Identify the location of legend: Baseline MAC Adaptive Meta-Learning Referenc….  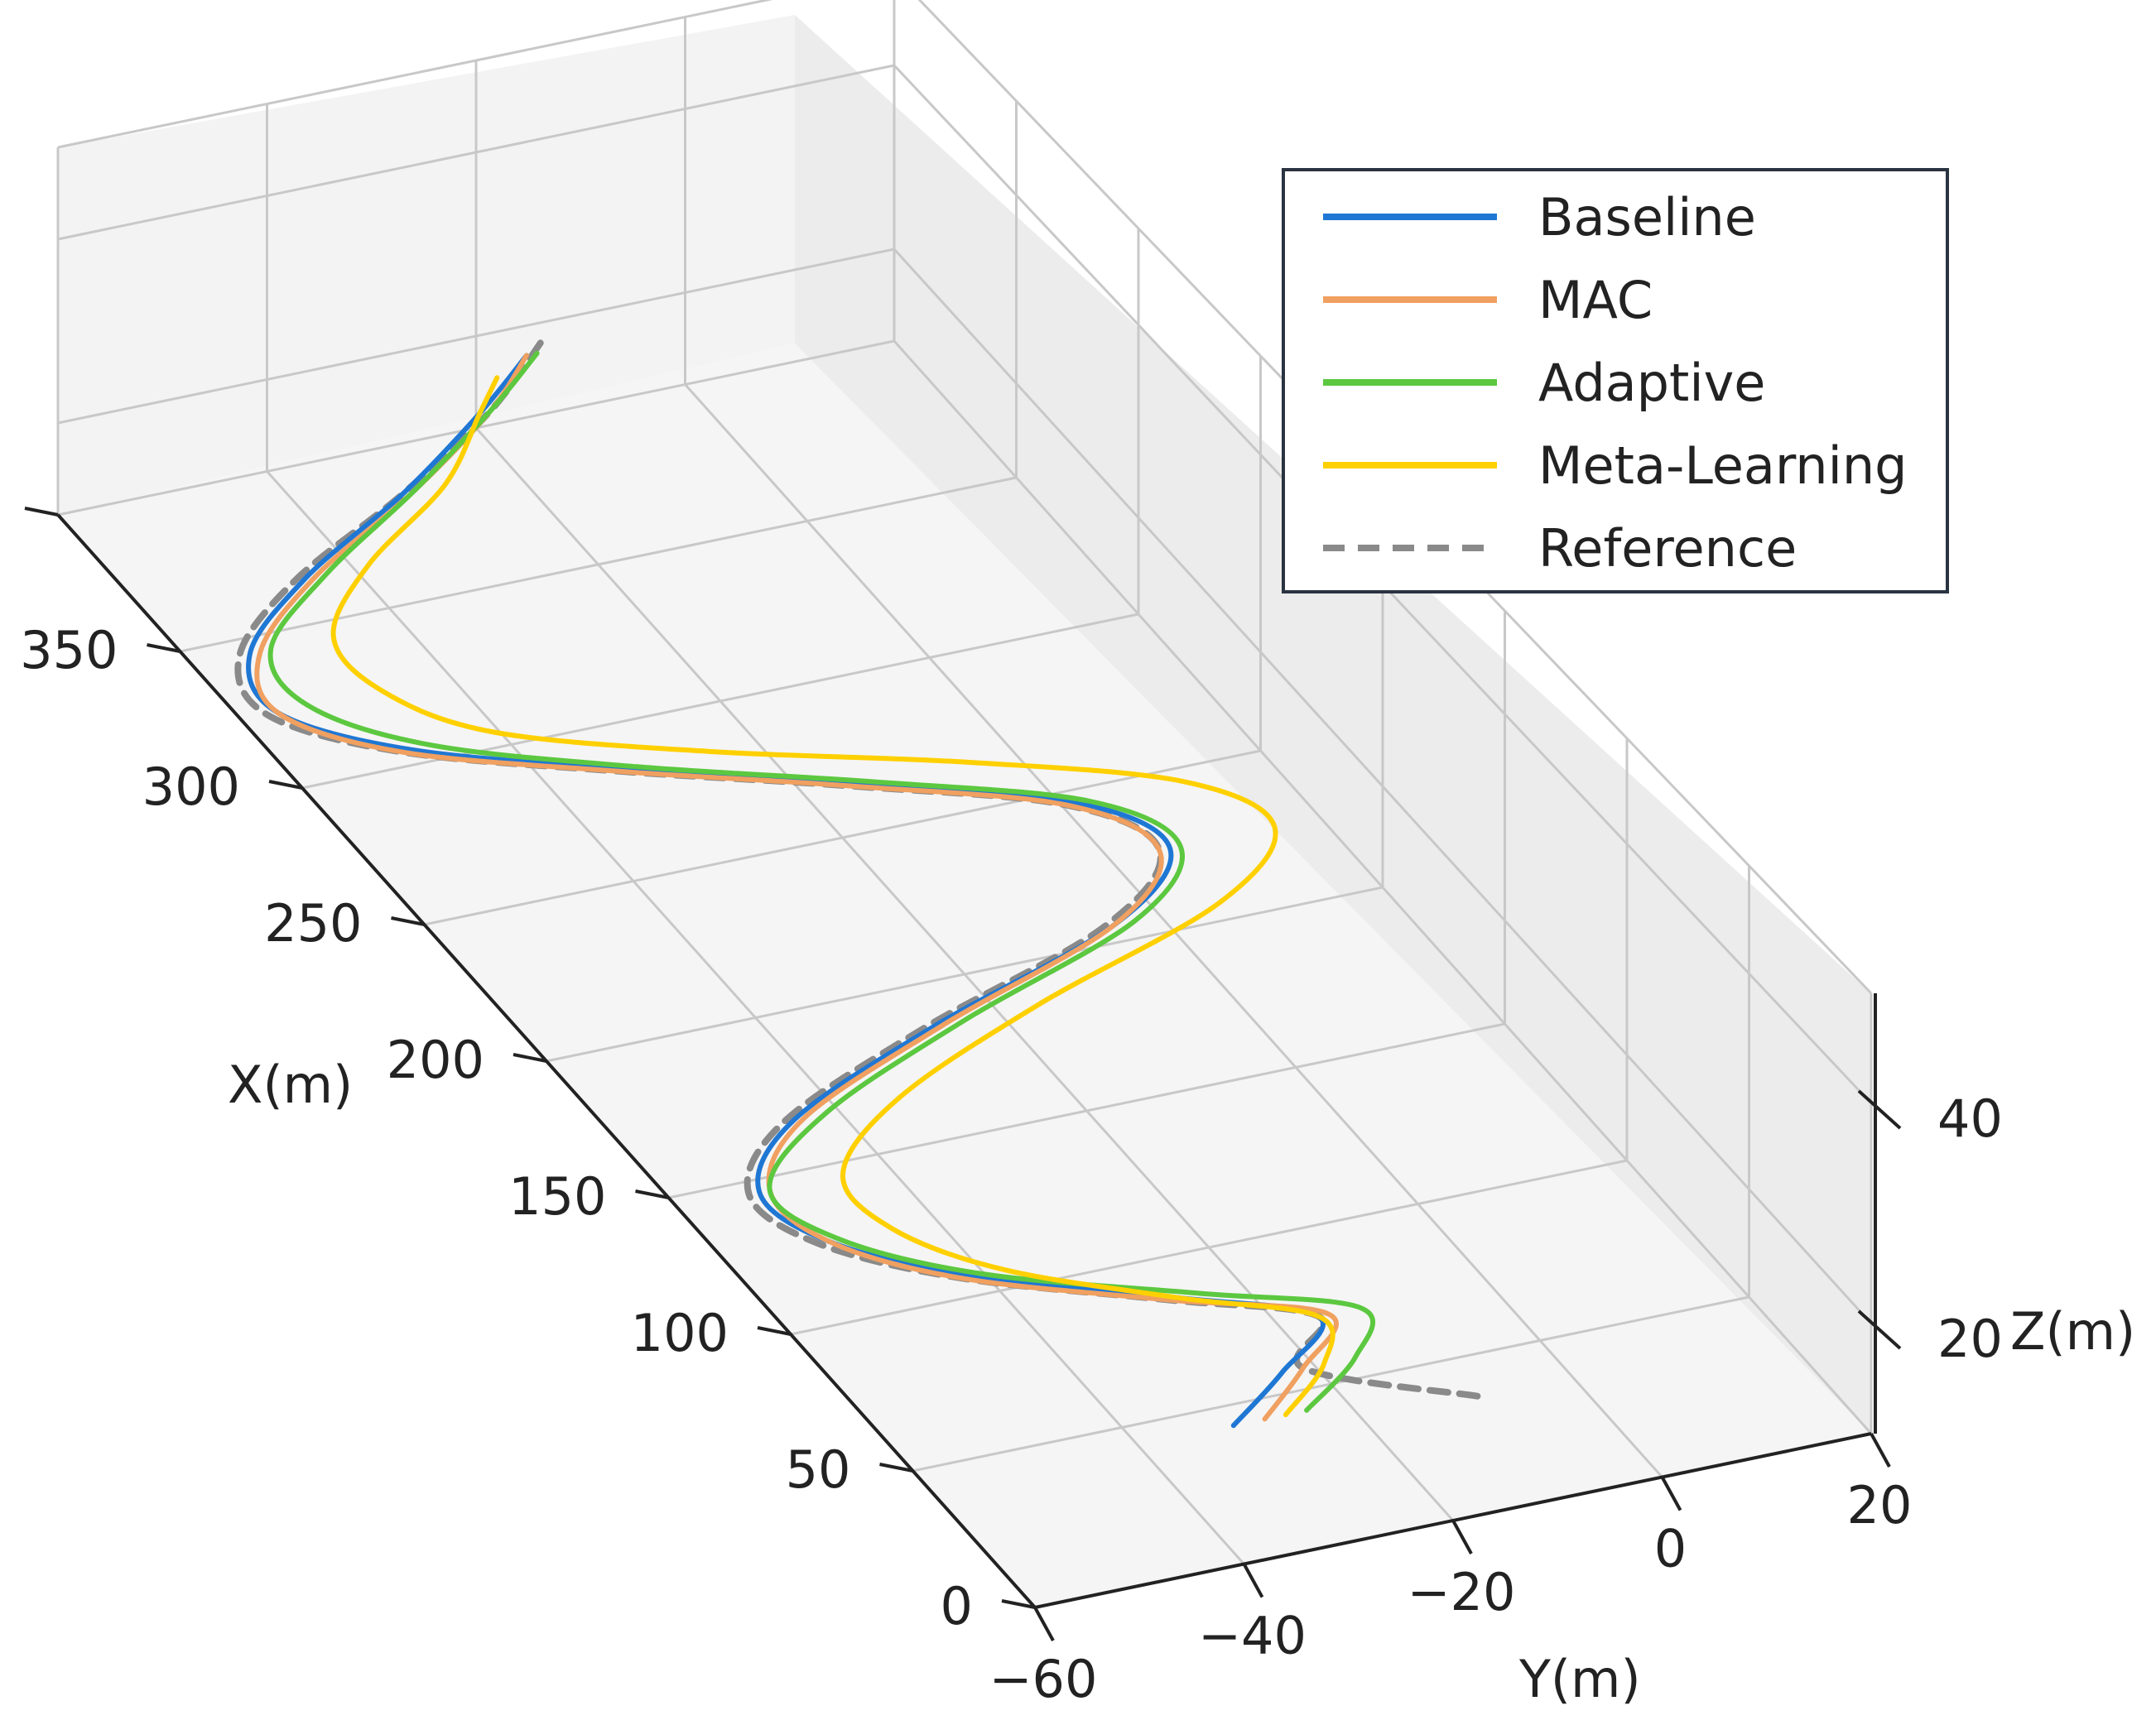
(1616, 381).